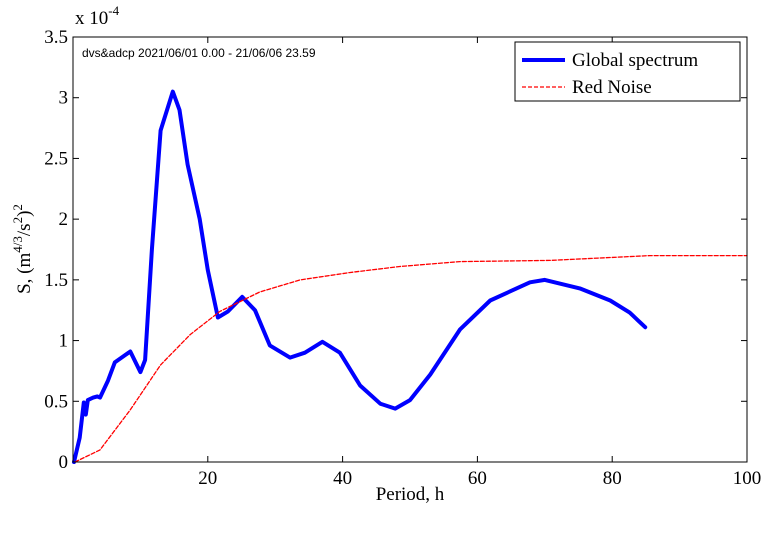  I want to click on y-tick-label: 1, so click(64, 341).